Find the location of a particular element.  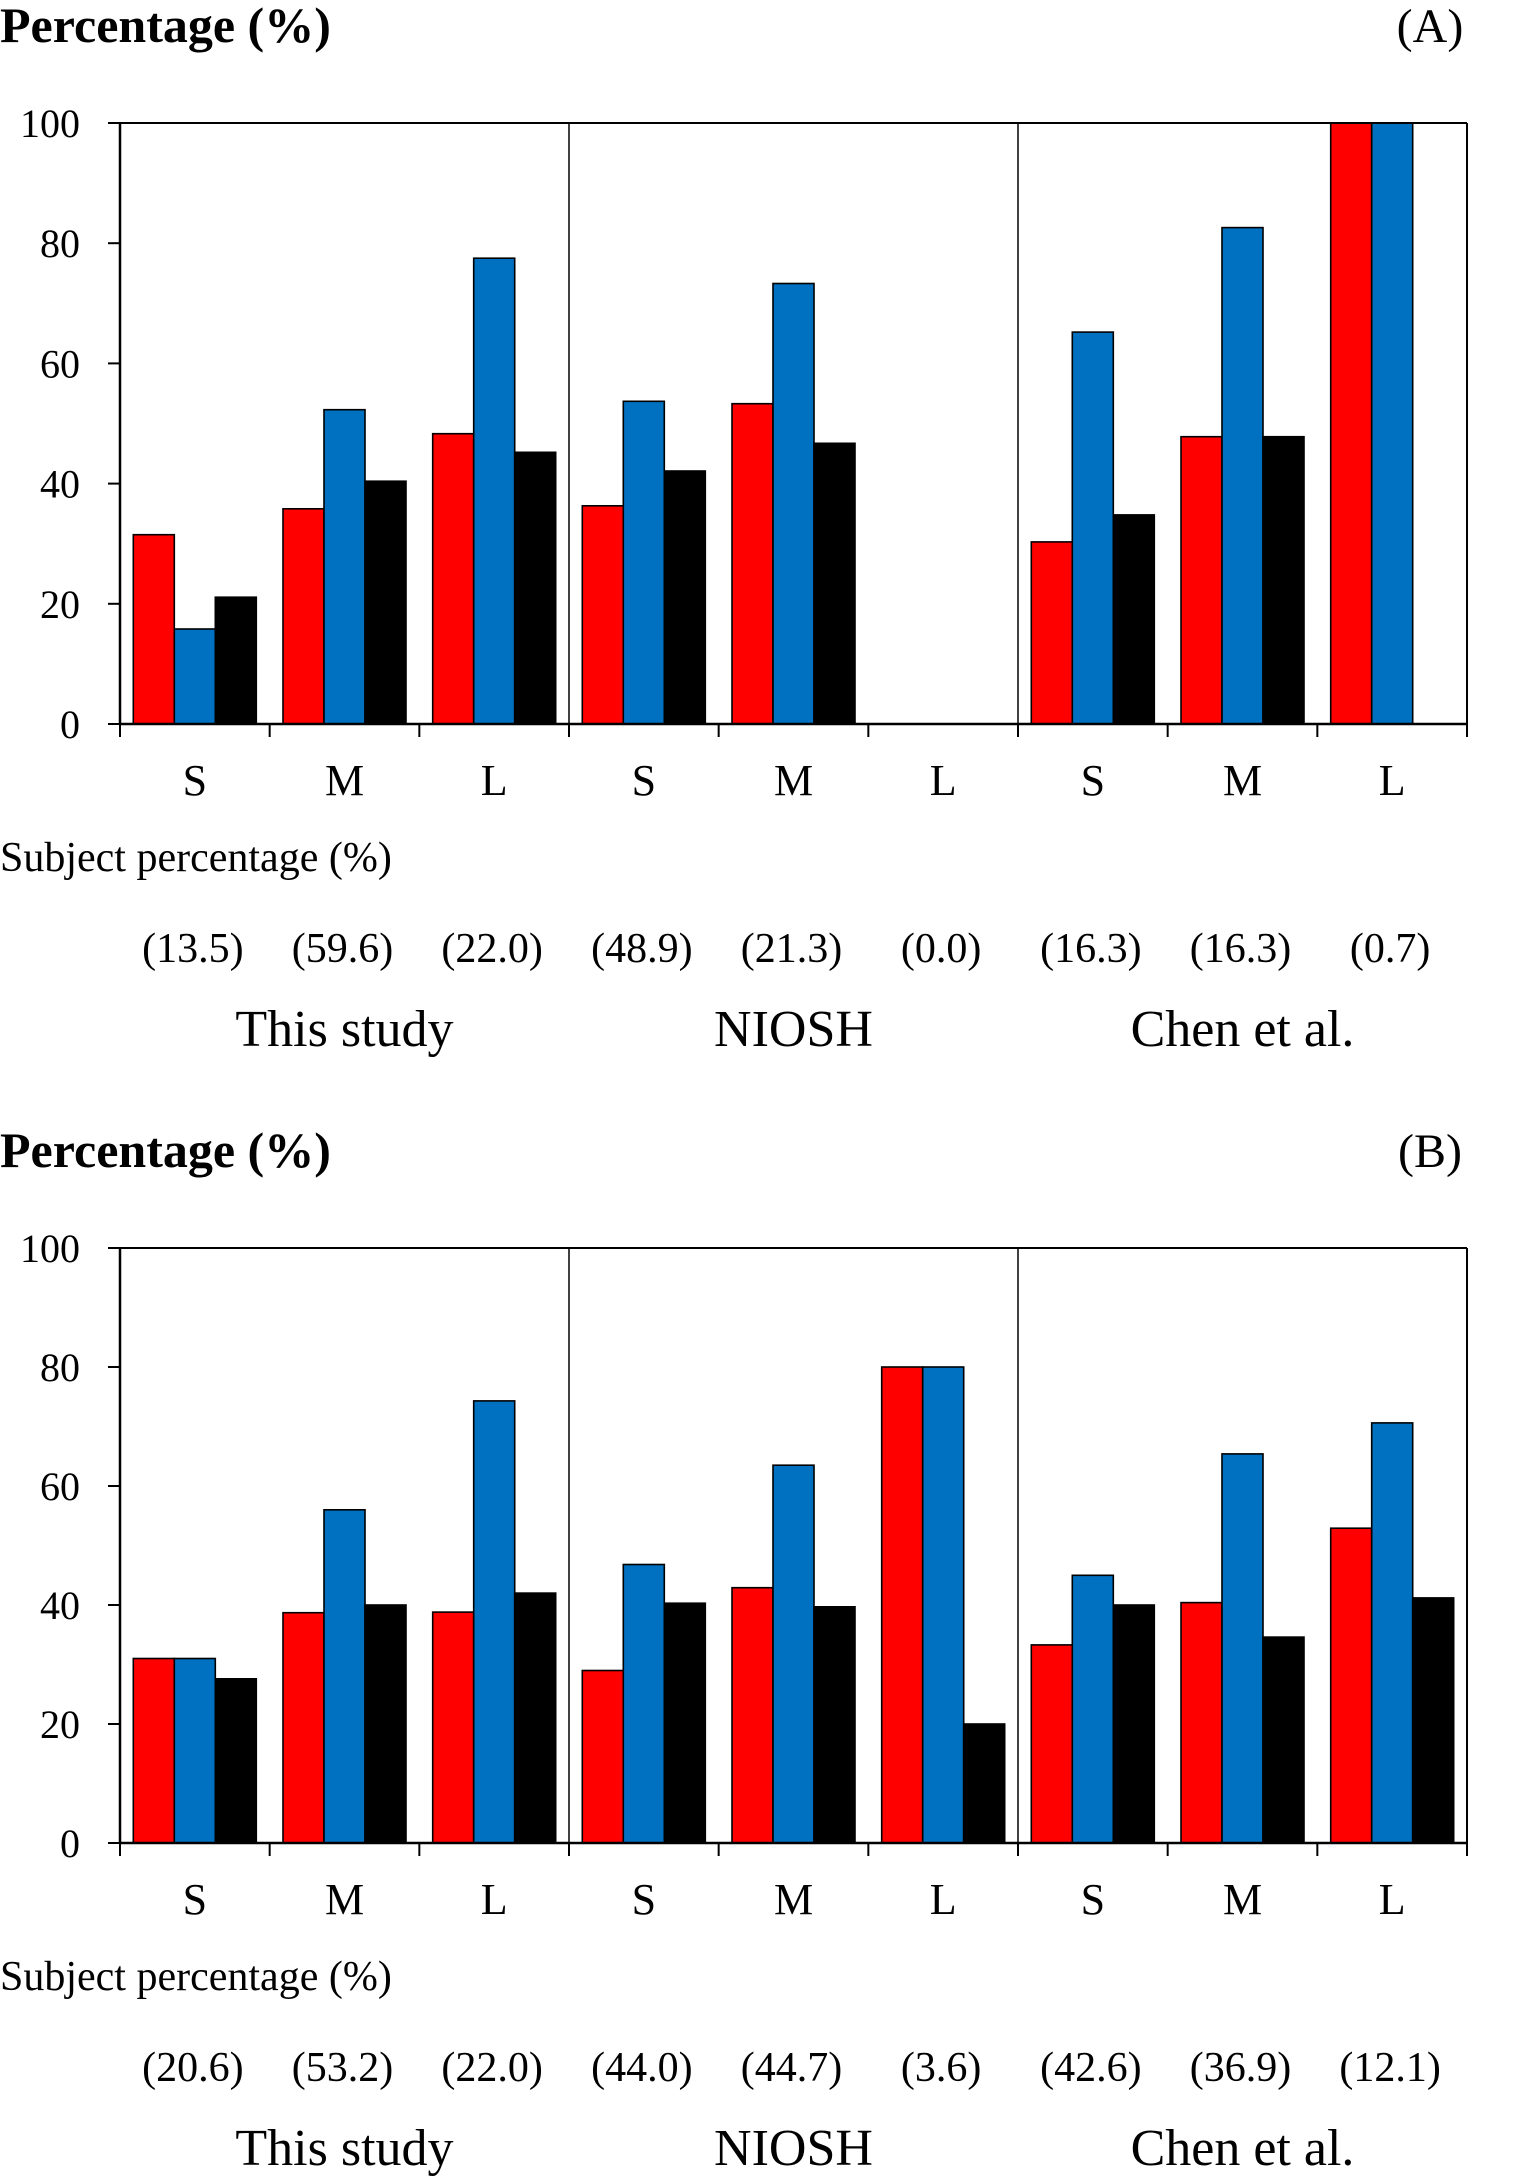

y-tick-label: 100 is located at coordinates (50, 123).